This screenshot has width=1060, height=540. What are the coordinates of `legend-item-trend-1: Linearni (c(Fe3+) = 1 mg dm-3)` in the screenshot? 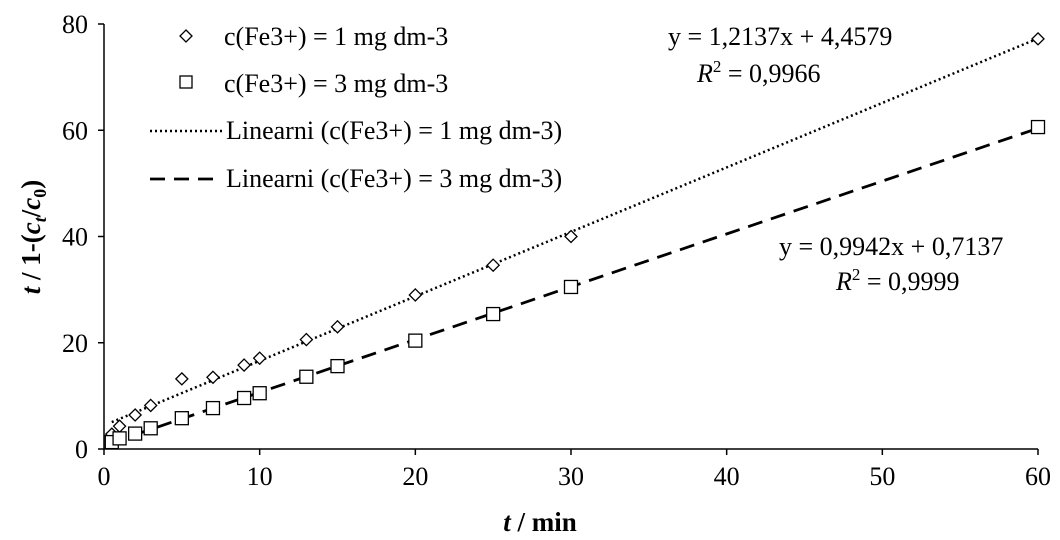 It's located at (356, 130).